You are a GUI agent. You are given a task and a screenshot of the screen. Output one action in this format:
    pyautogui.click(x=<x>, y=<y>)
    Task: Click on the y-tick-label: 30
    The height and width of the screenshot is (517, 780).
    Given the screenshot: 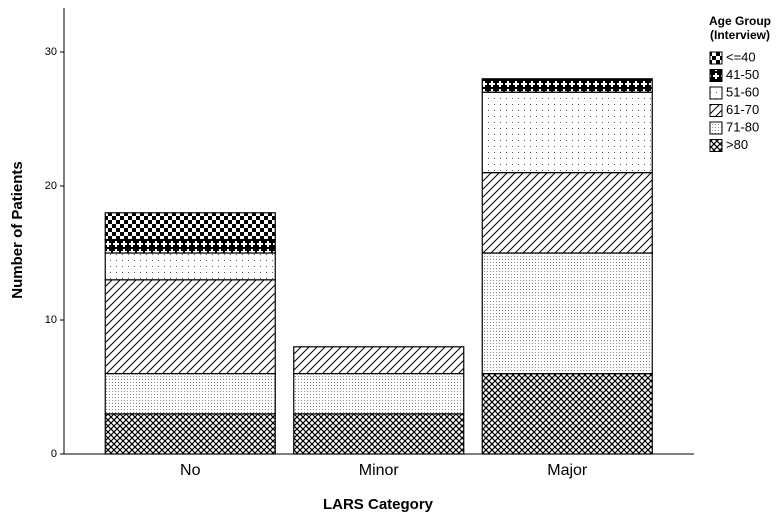 What is the action you would take?
    pyautogui.click(x=51, y=52)
    